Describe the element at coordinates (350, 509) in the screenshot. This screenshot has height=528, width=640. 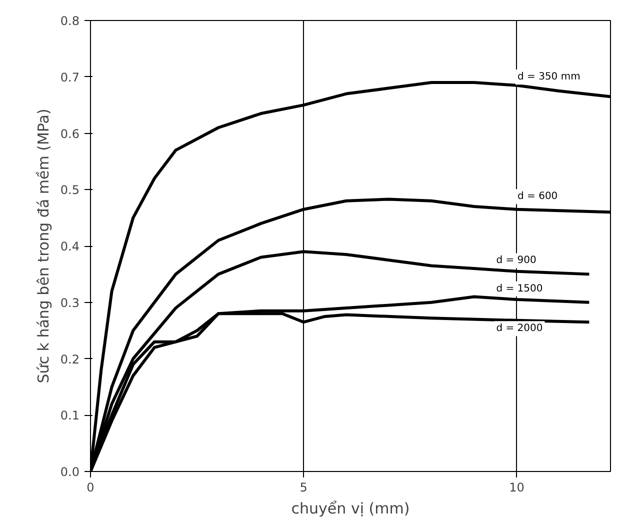
I see `x-axis-title: chuyển vị (mm)` at that location.